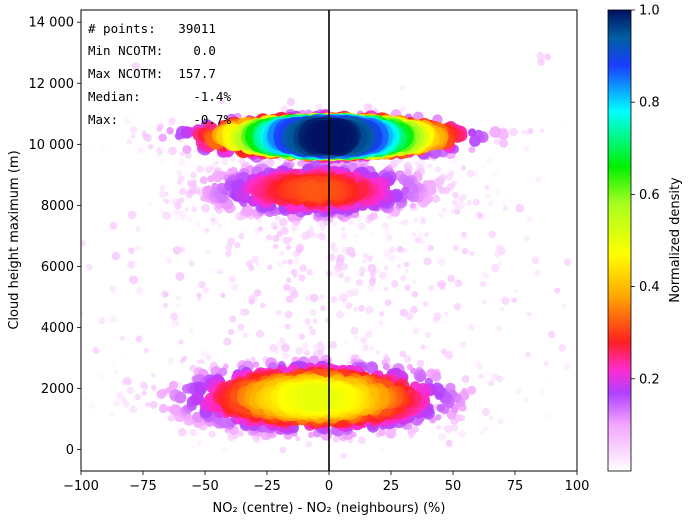  I want to click on y-tick-label: 2000, so click(57, 389).